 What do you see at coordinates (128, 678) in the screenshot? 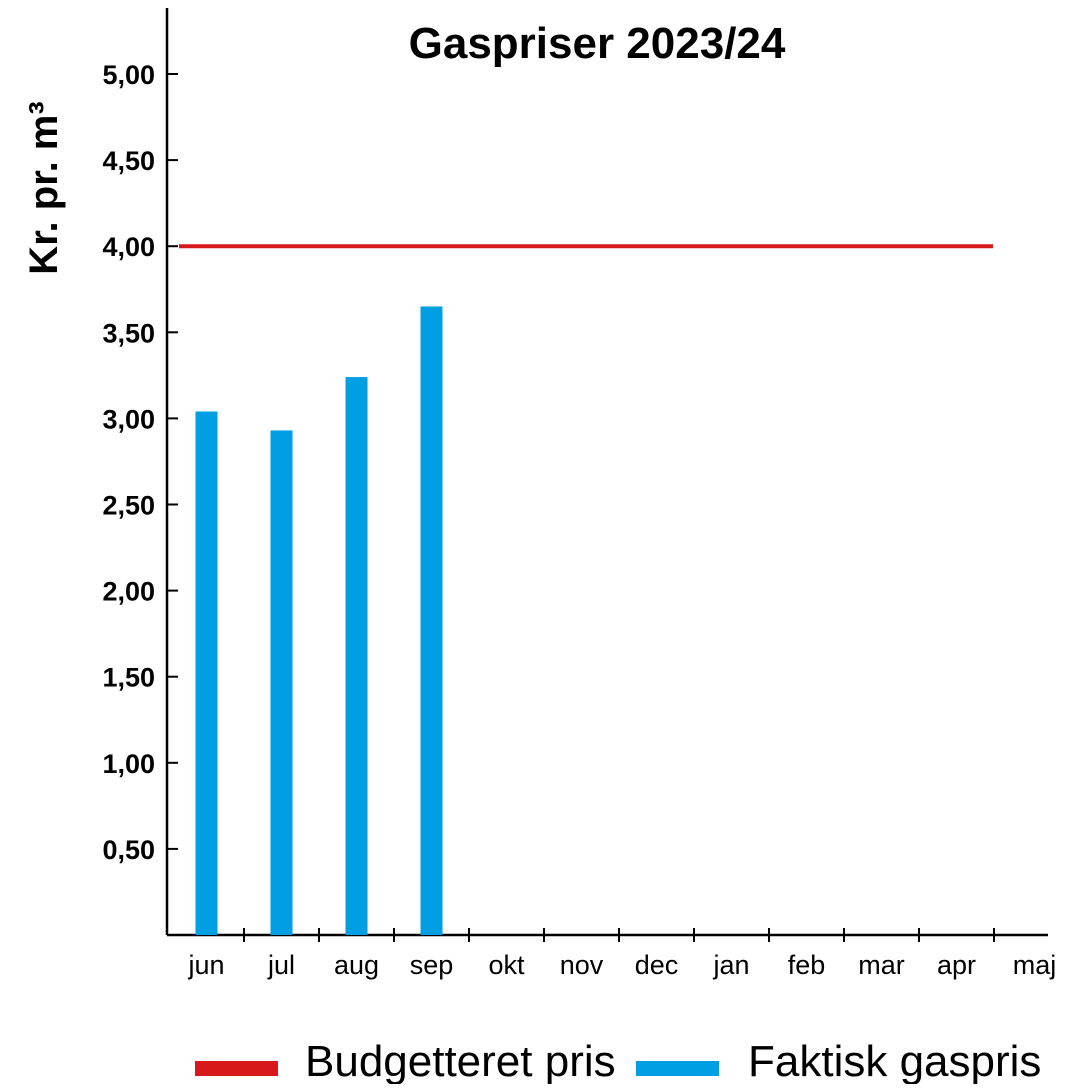
I see `y-tick-label: 1,50` at bounding box center [128, 678].